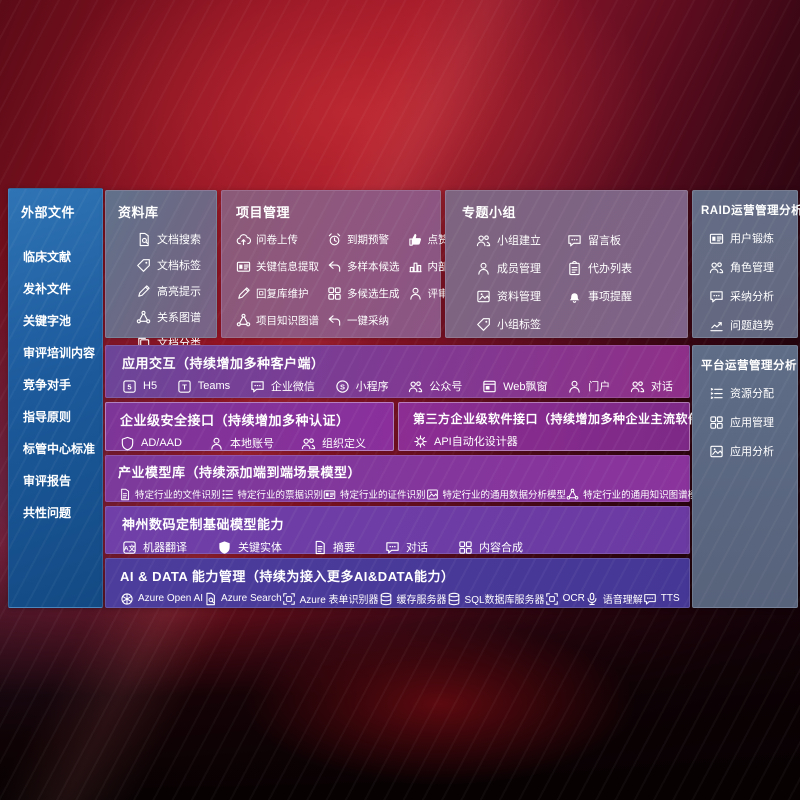  I want to click on feature-label: 门户, so click(599, 387).